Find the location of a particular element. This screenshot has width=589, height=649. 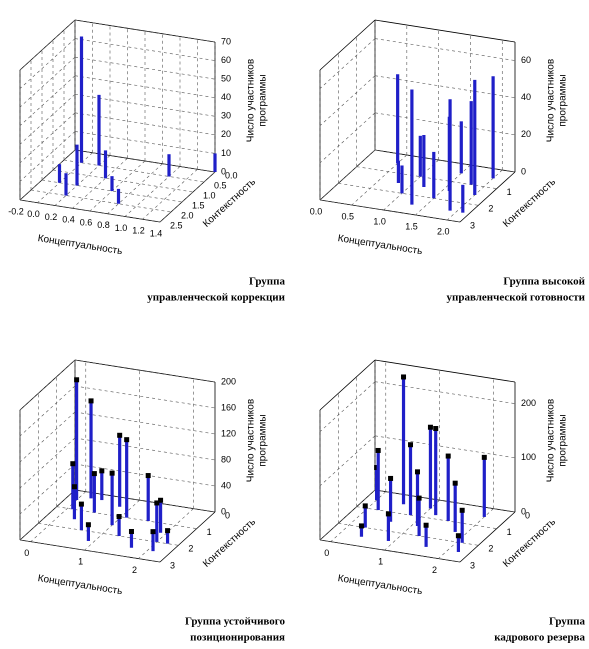

z-tick-label: 200 is located at coordinates (528, 403).